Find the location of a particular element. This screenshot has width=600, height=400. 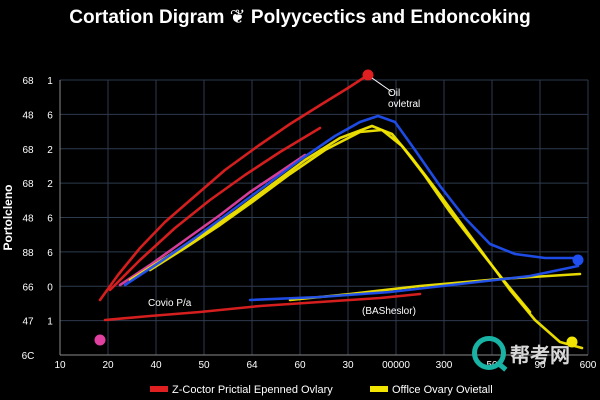

annotation-peak-label: Oil ovletral is located at coordinates (404, 99).